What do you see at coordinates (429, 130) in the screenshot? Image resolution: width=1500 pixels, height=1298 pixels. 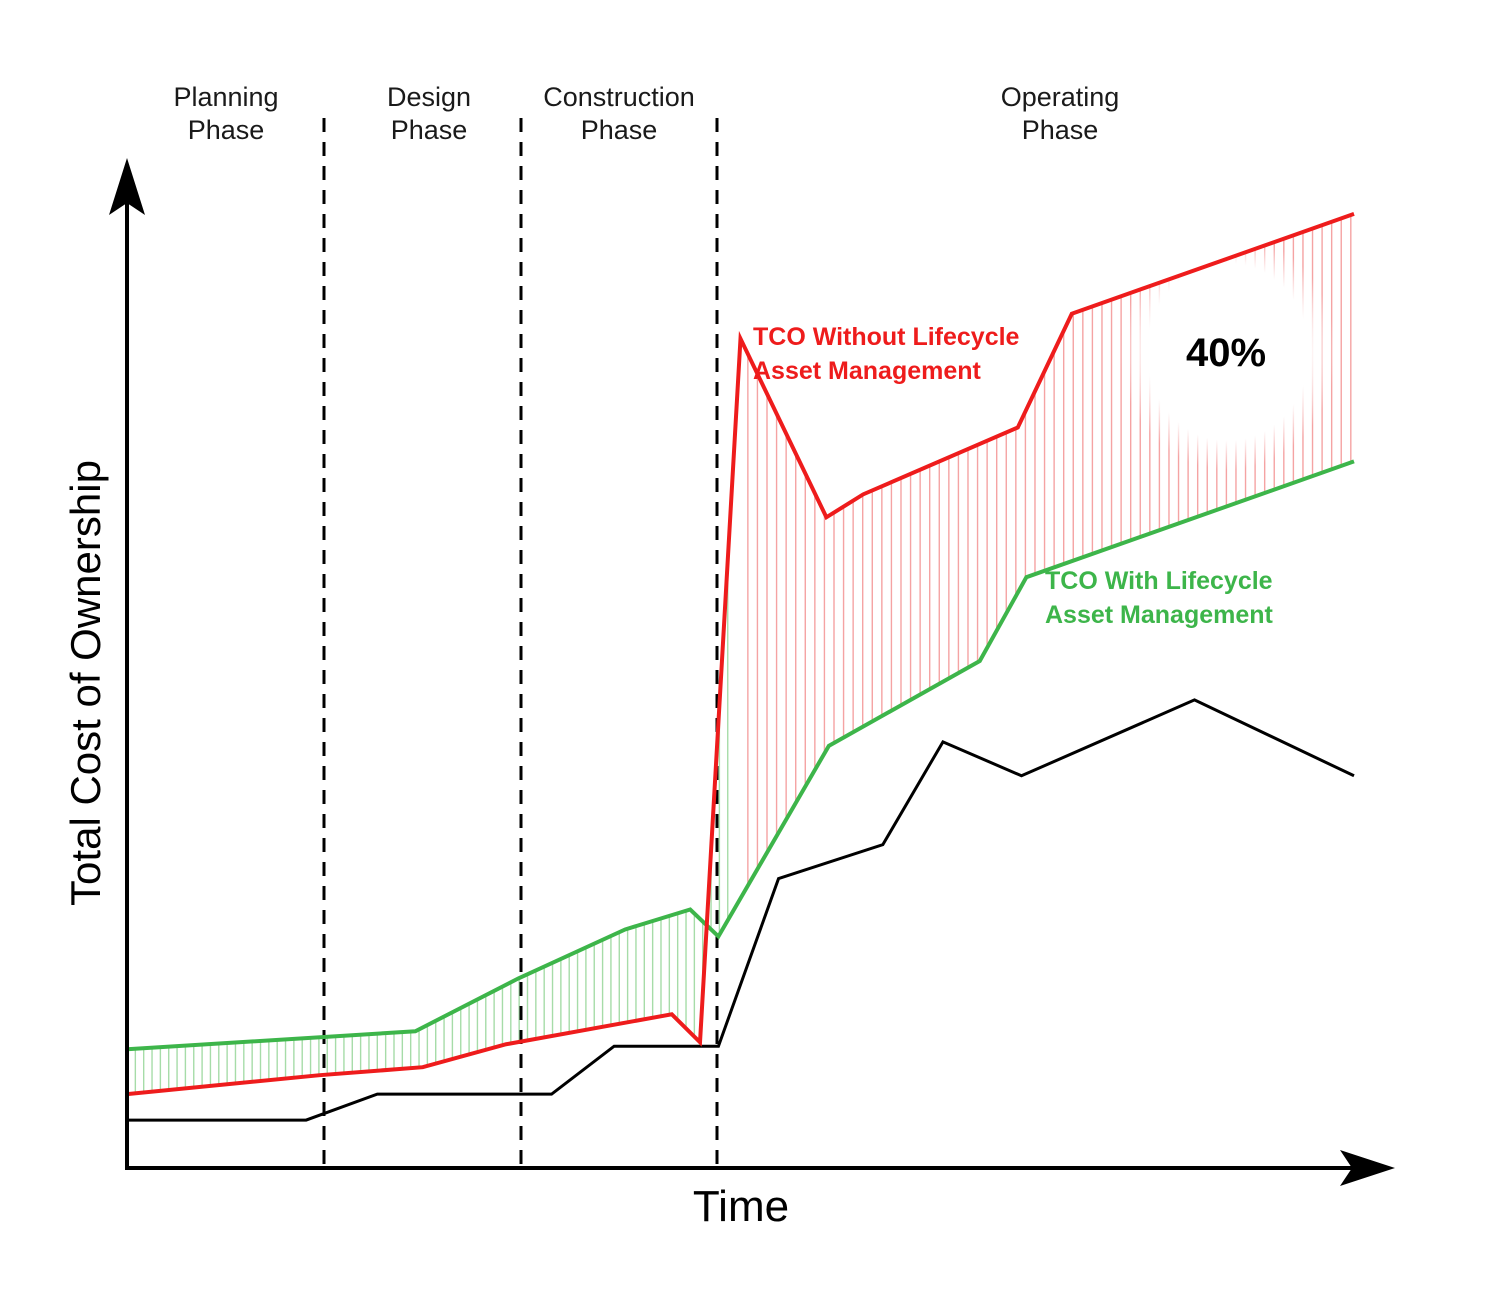 I see `phase-label-design-line2: Phase` at bounding box center [429, 130].